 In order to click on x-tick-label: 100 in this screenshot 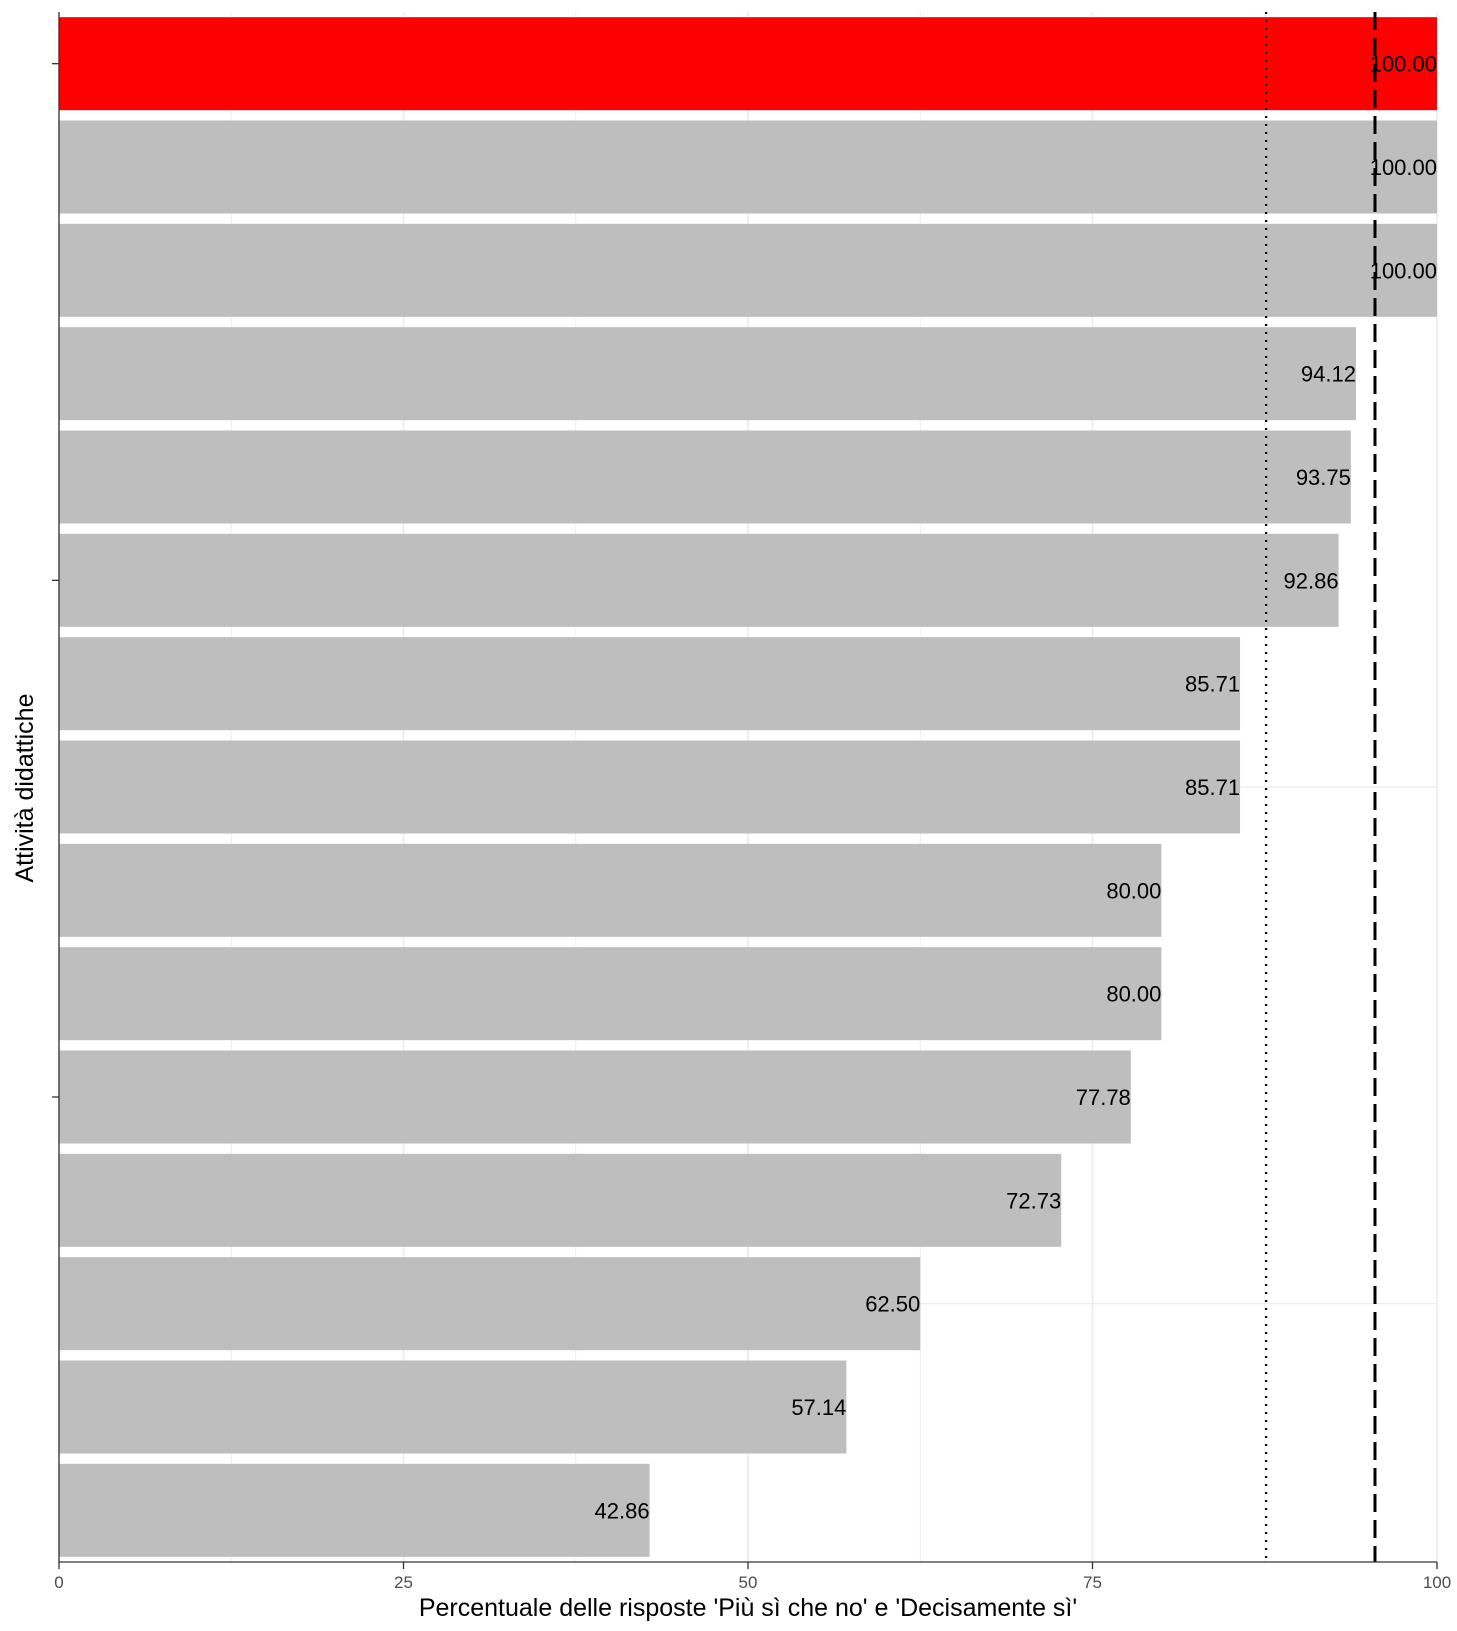, I will do `click(1437, 1582)`.